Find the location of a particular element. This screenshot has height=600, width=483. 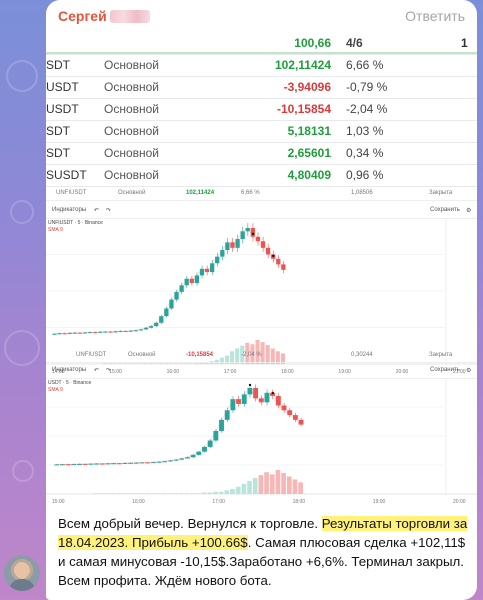

sender-avatar is located at coordinates (22, 573).